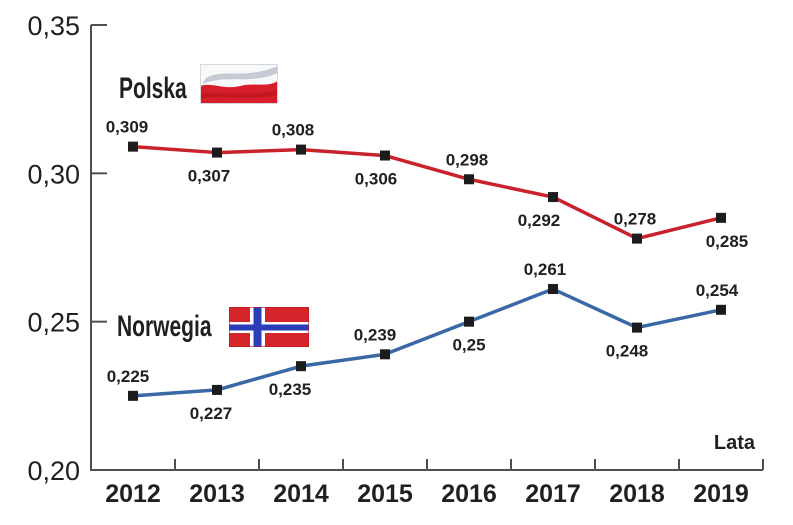 Image resolution: width=793 pixels, height=525 pixels. What do you see at coordinates (468, 345) in the screenshot?
I see `data-point-label: 0,25` at bounding box center [468, 345].